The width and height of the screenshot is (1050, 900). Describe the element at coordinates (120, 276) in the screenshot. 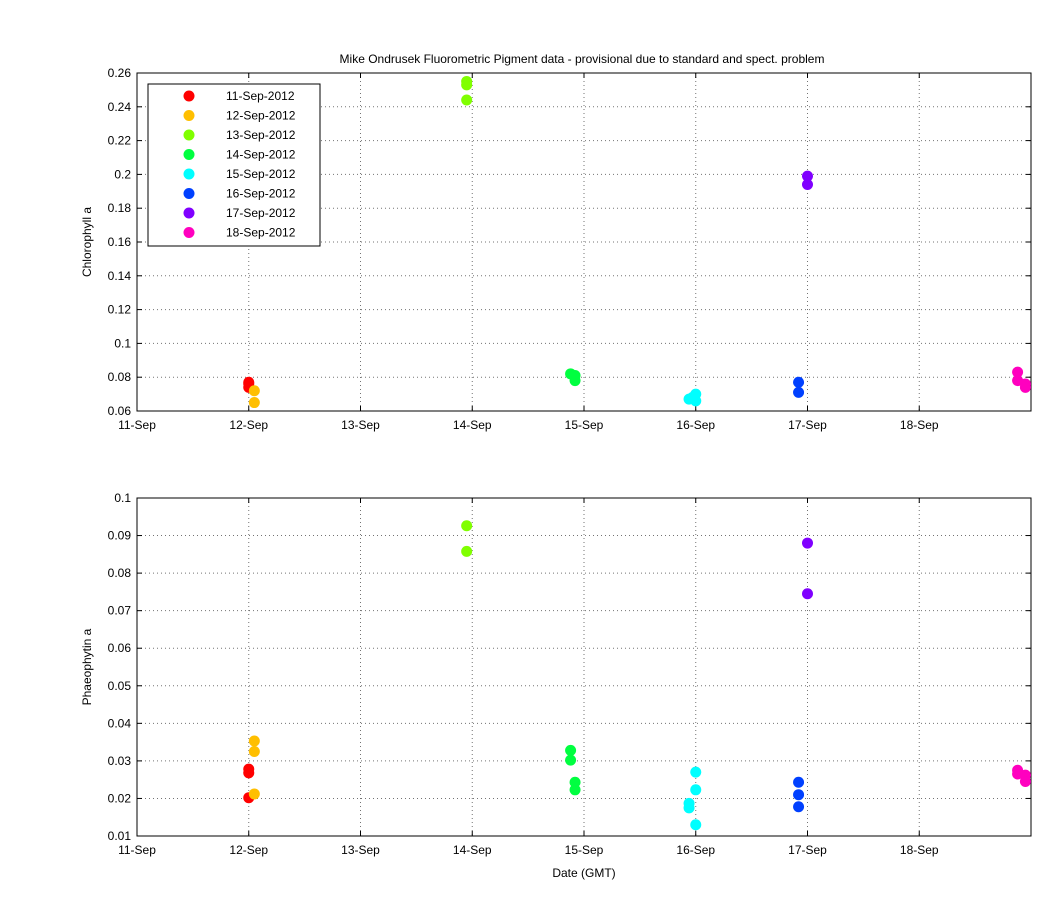

I see `y-tick-label: 0.14` at that location.